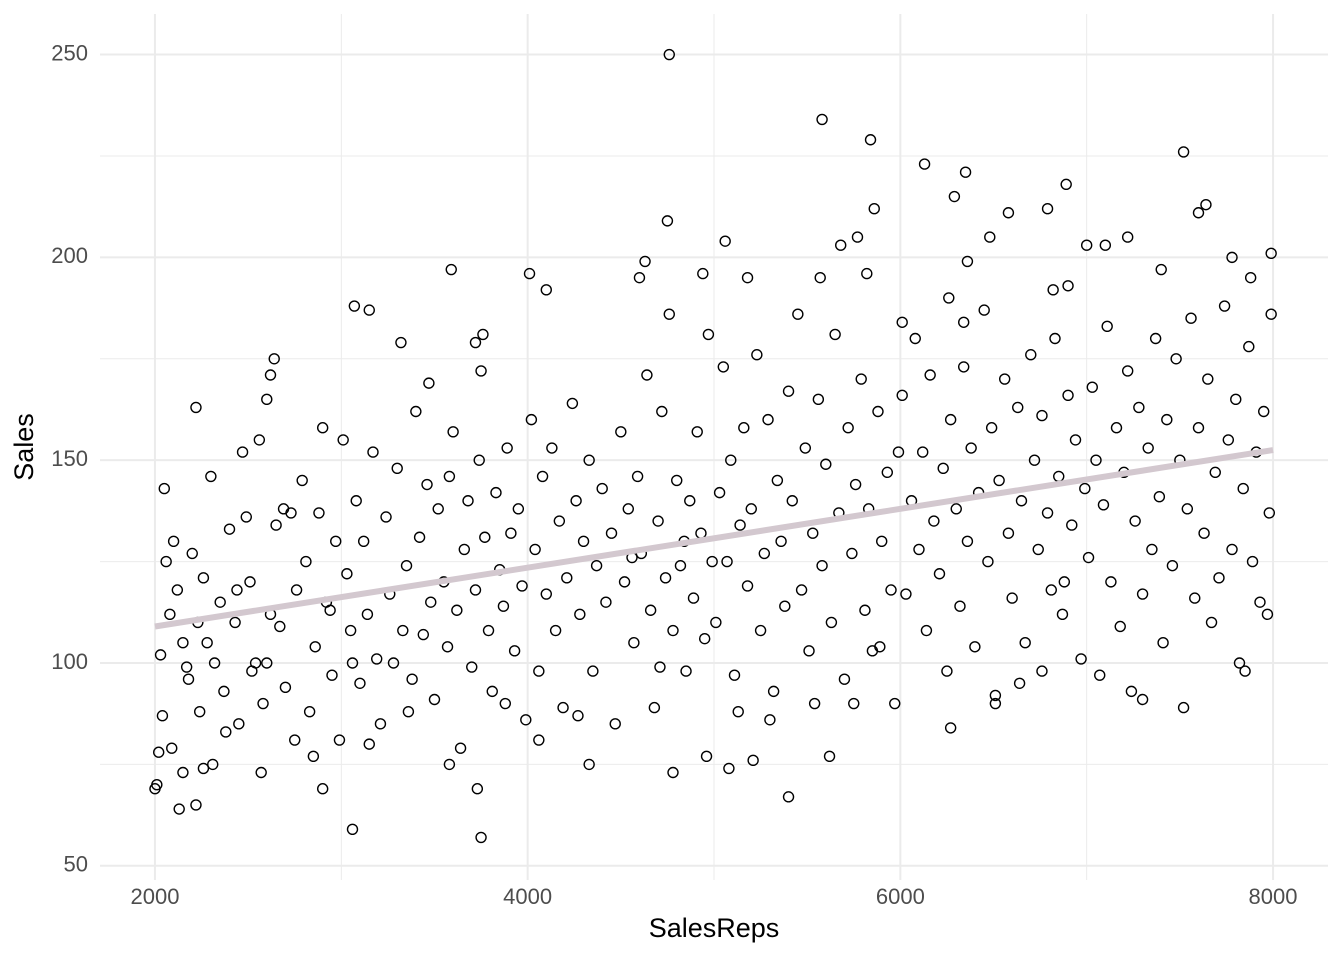  Describe the element at coordinates (527, 896) in the screenshot. I see `x-tick-label: 4000` at that location.